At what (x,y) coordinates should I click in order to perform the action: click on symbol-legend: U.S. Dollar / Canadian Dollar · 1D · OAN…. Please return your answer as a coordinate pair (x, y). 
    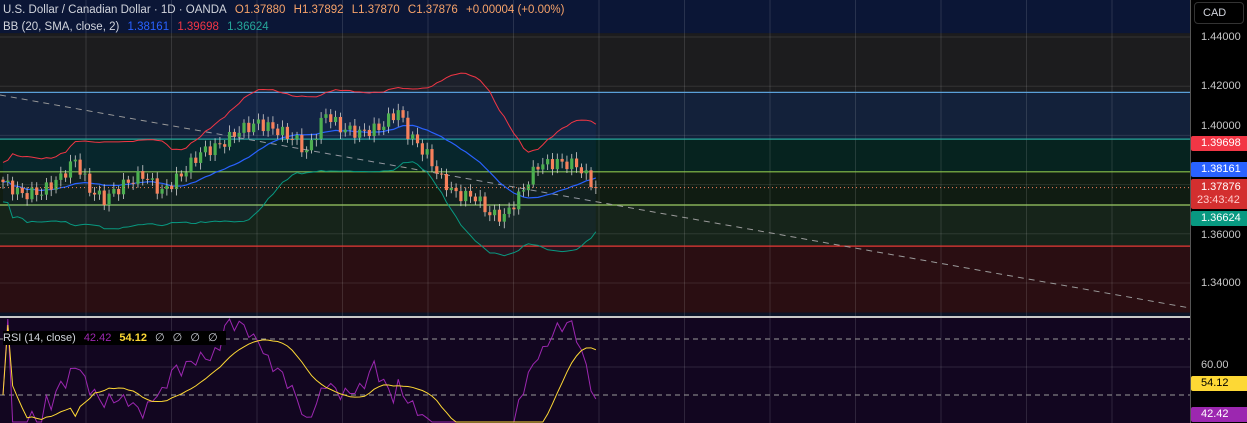
    Looking at the image, I should click on (286, 10).